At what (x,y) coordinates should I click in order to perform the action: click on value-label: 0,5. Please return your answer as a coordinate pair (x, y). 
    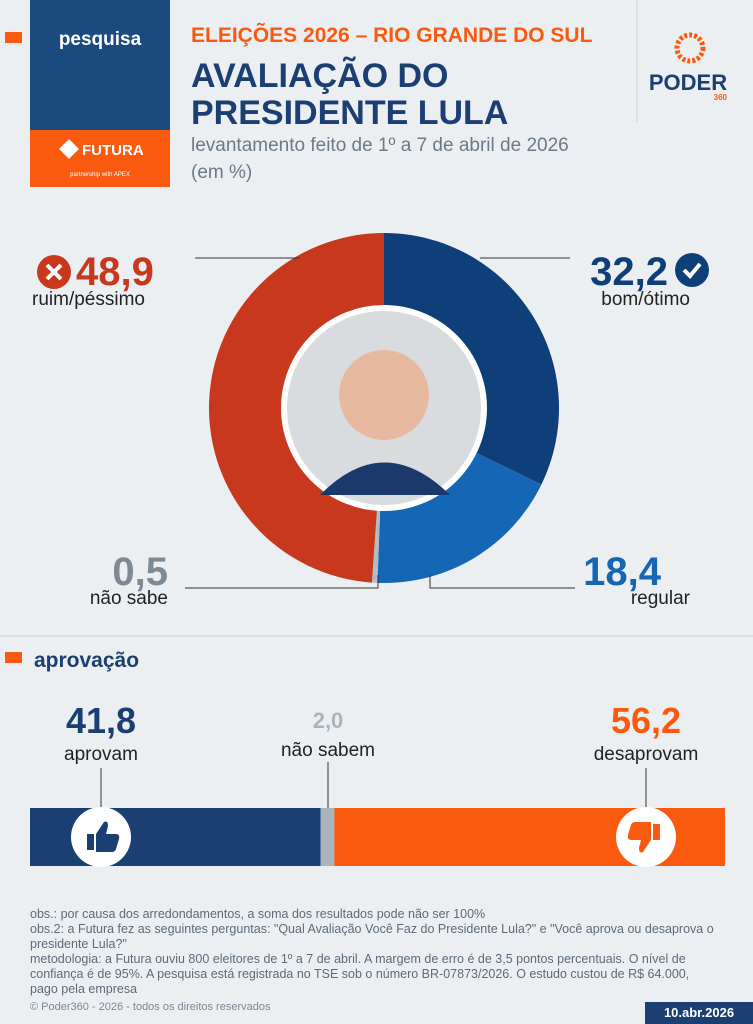
    Looking at the image, I should click on (140, 572).